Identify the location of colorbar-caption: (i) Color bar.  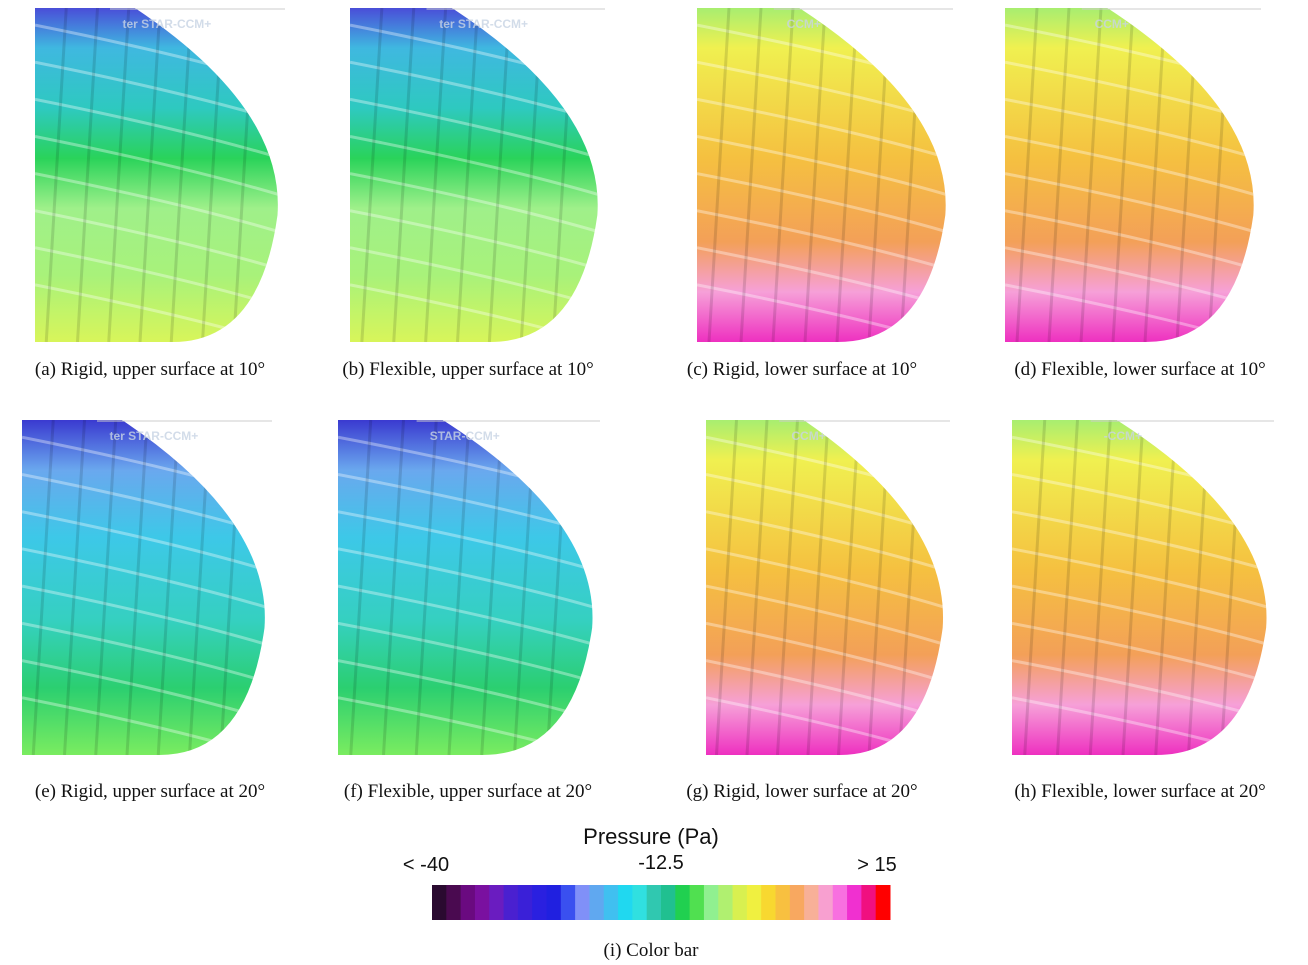
(652, 950).